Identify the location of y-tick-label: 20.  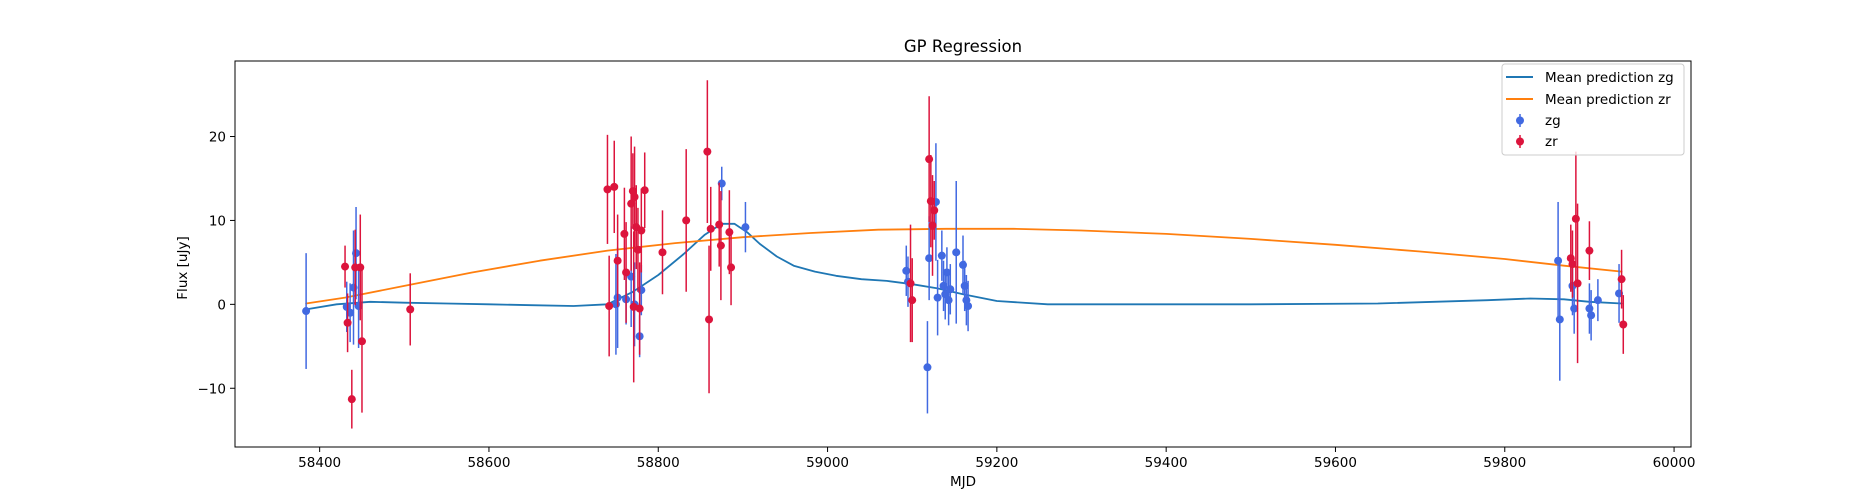
(217, 138).